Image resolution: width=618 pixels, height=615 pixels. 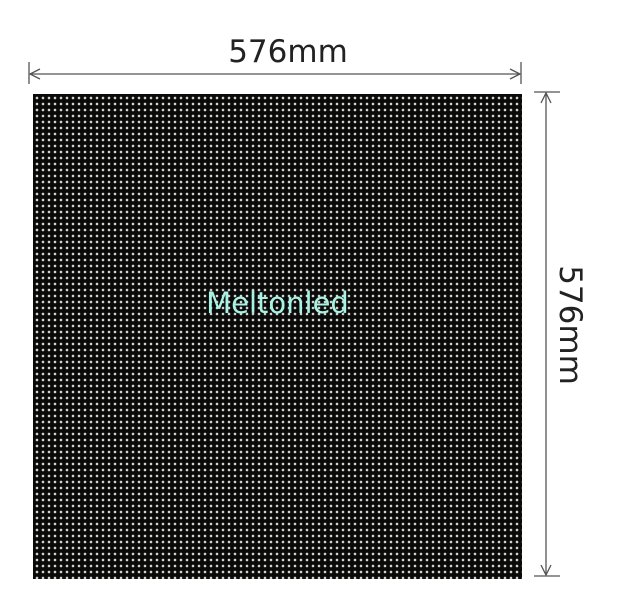 I want to click on width-arrow-head-left, so click(x=34, y=74).